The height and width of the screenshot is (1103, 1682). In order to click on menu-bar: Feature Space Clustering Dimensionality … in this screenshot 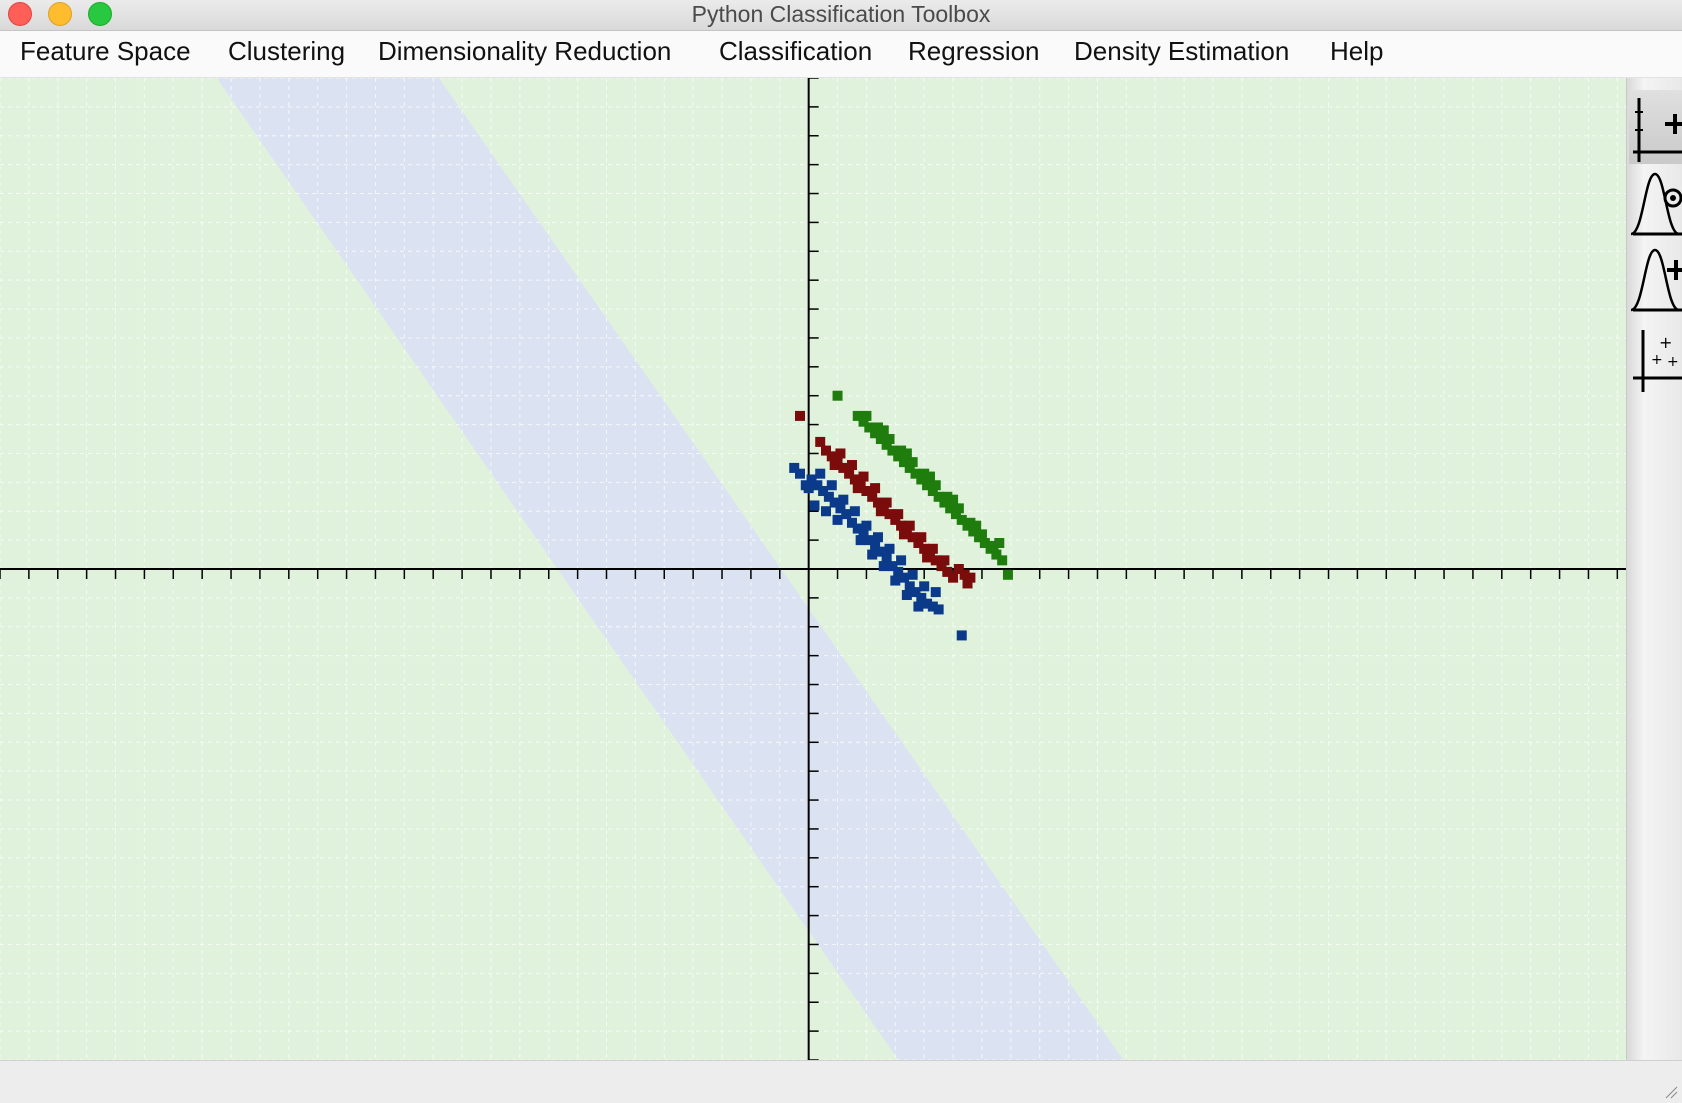, I will do `click(841, 54)`.